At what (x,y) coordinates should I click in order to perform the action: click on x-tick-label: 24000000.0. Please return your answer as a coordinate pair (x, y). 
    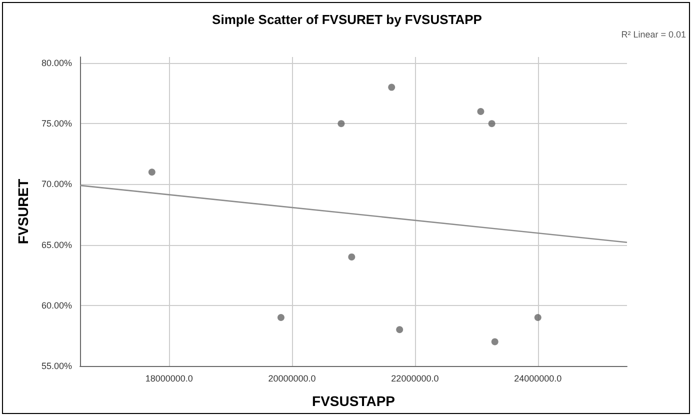
    Looking at the image, I should click on (538, 379).